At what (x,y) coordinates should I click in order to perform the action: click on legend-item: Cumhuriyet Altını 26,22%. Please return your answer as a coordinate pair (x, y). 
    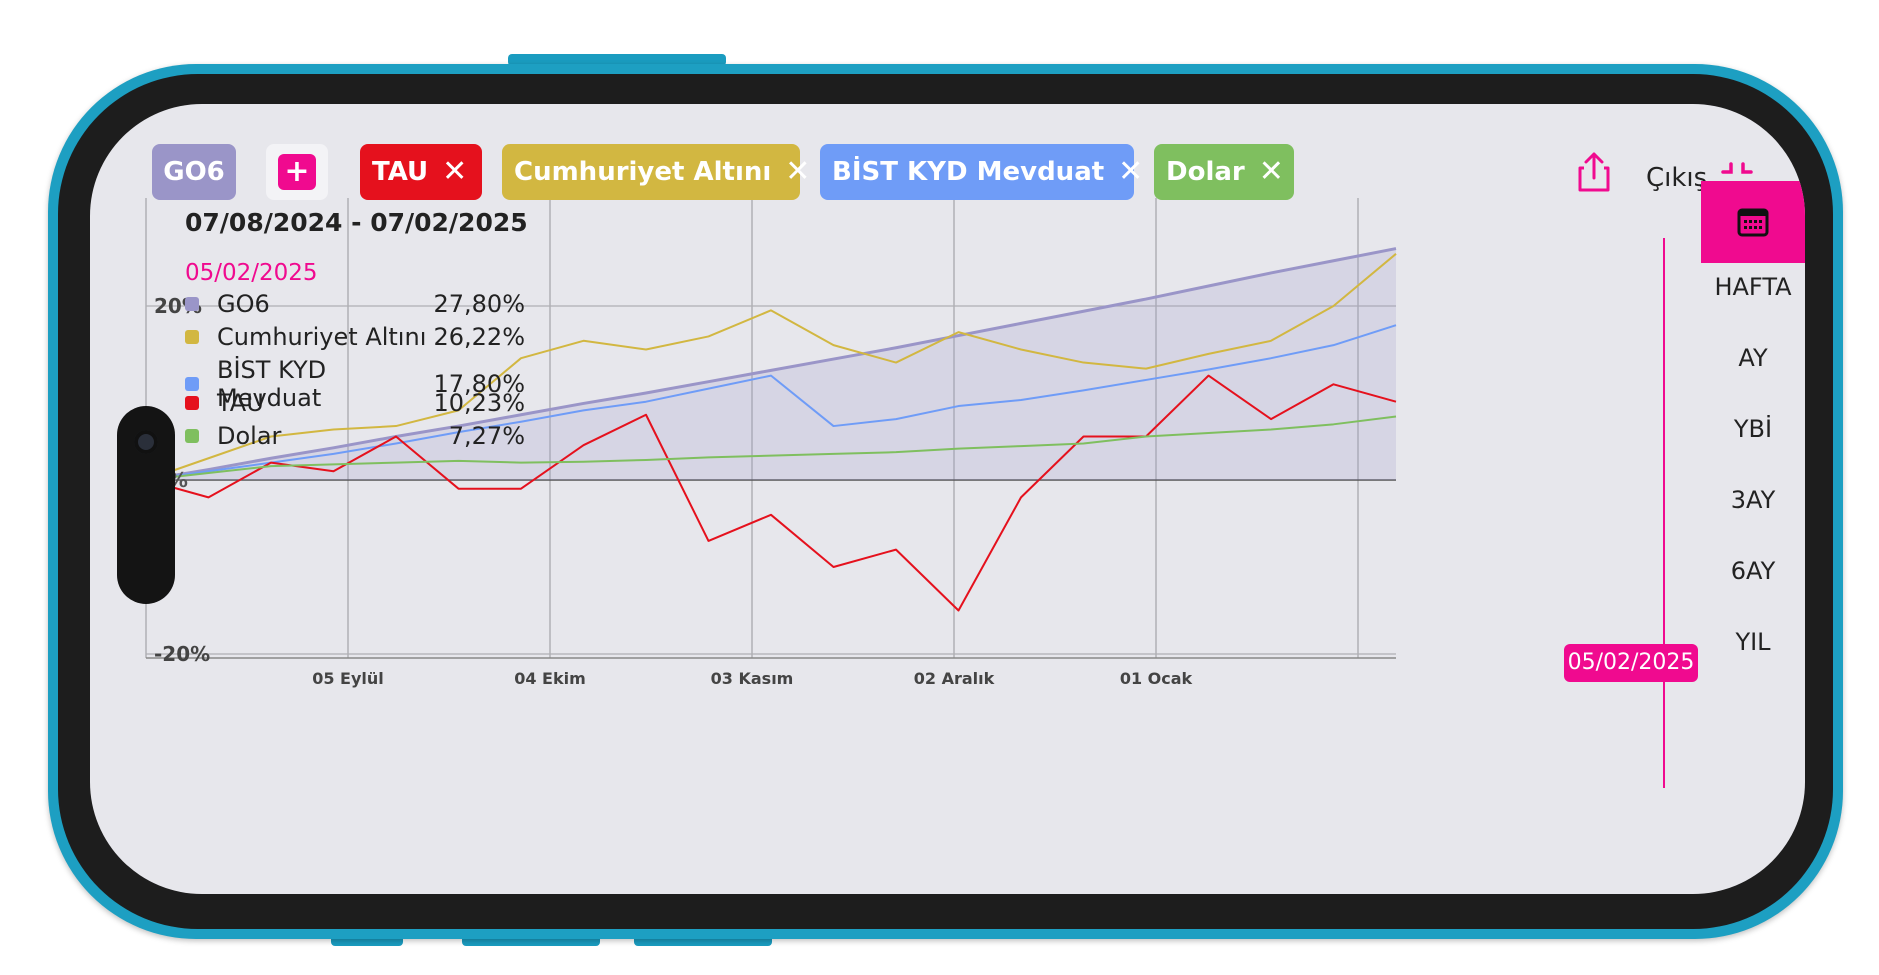
    Looking at the image, I should click on (355, 337).